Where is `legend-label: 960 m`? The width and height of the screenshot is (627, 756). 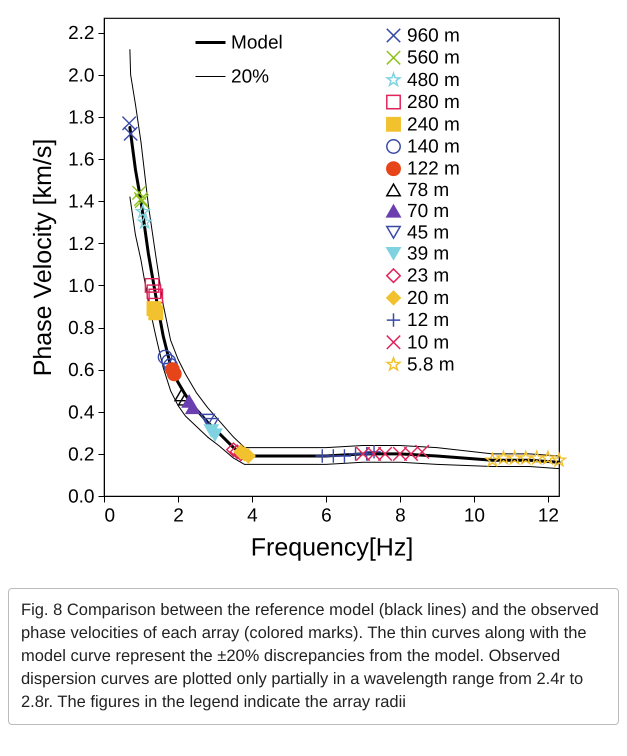
legend-label: 960 m is located at coordinates (433, 36).